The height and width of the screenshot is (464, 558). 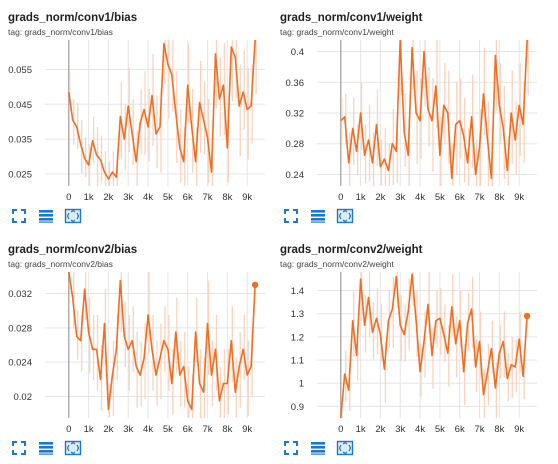 What do you see at coordinates (23, 397) in the screenshot?
I see `y-tick-label: 0.02` at bounding box center [23, 397].